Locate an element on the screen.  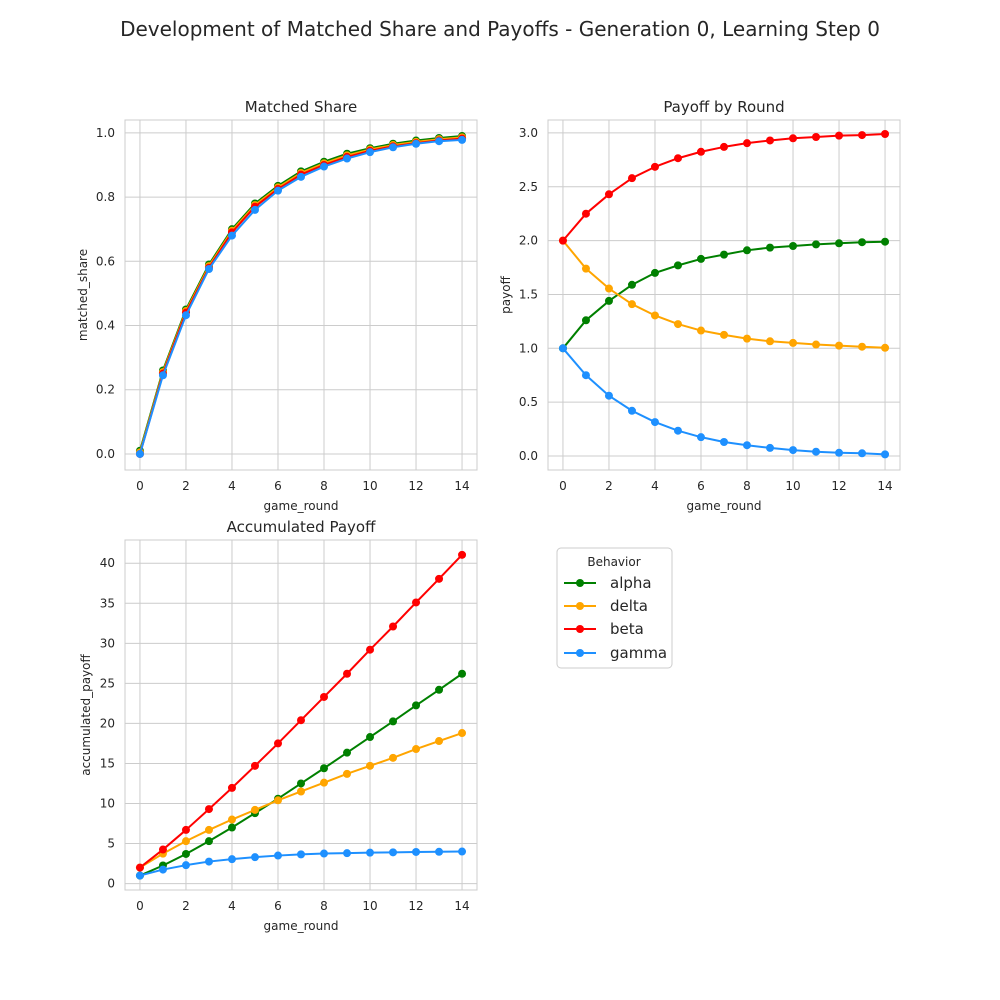
chart3-xtick-label: 6 is located at coordinates (278, 906).